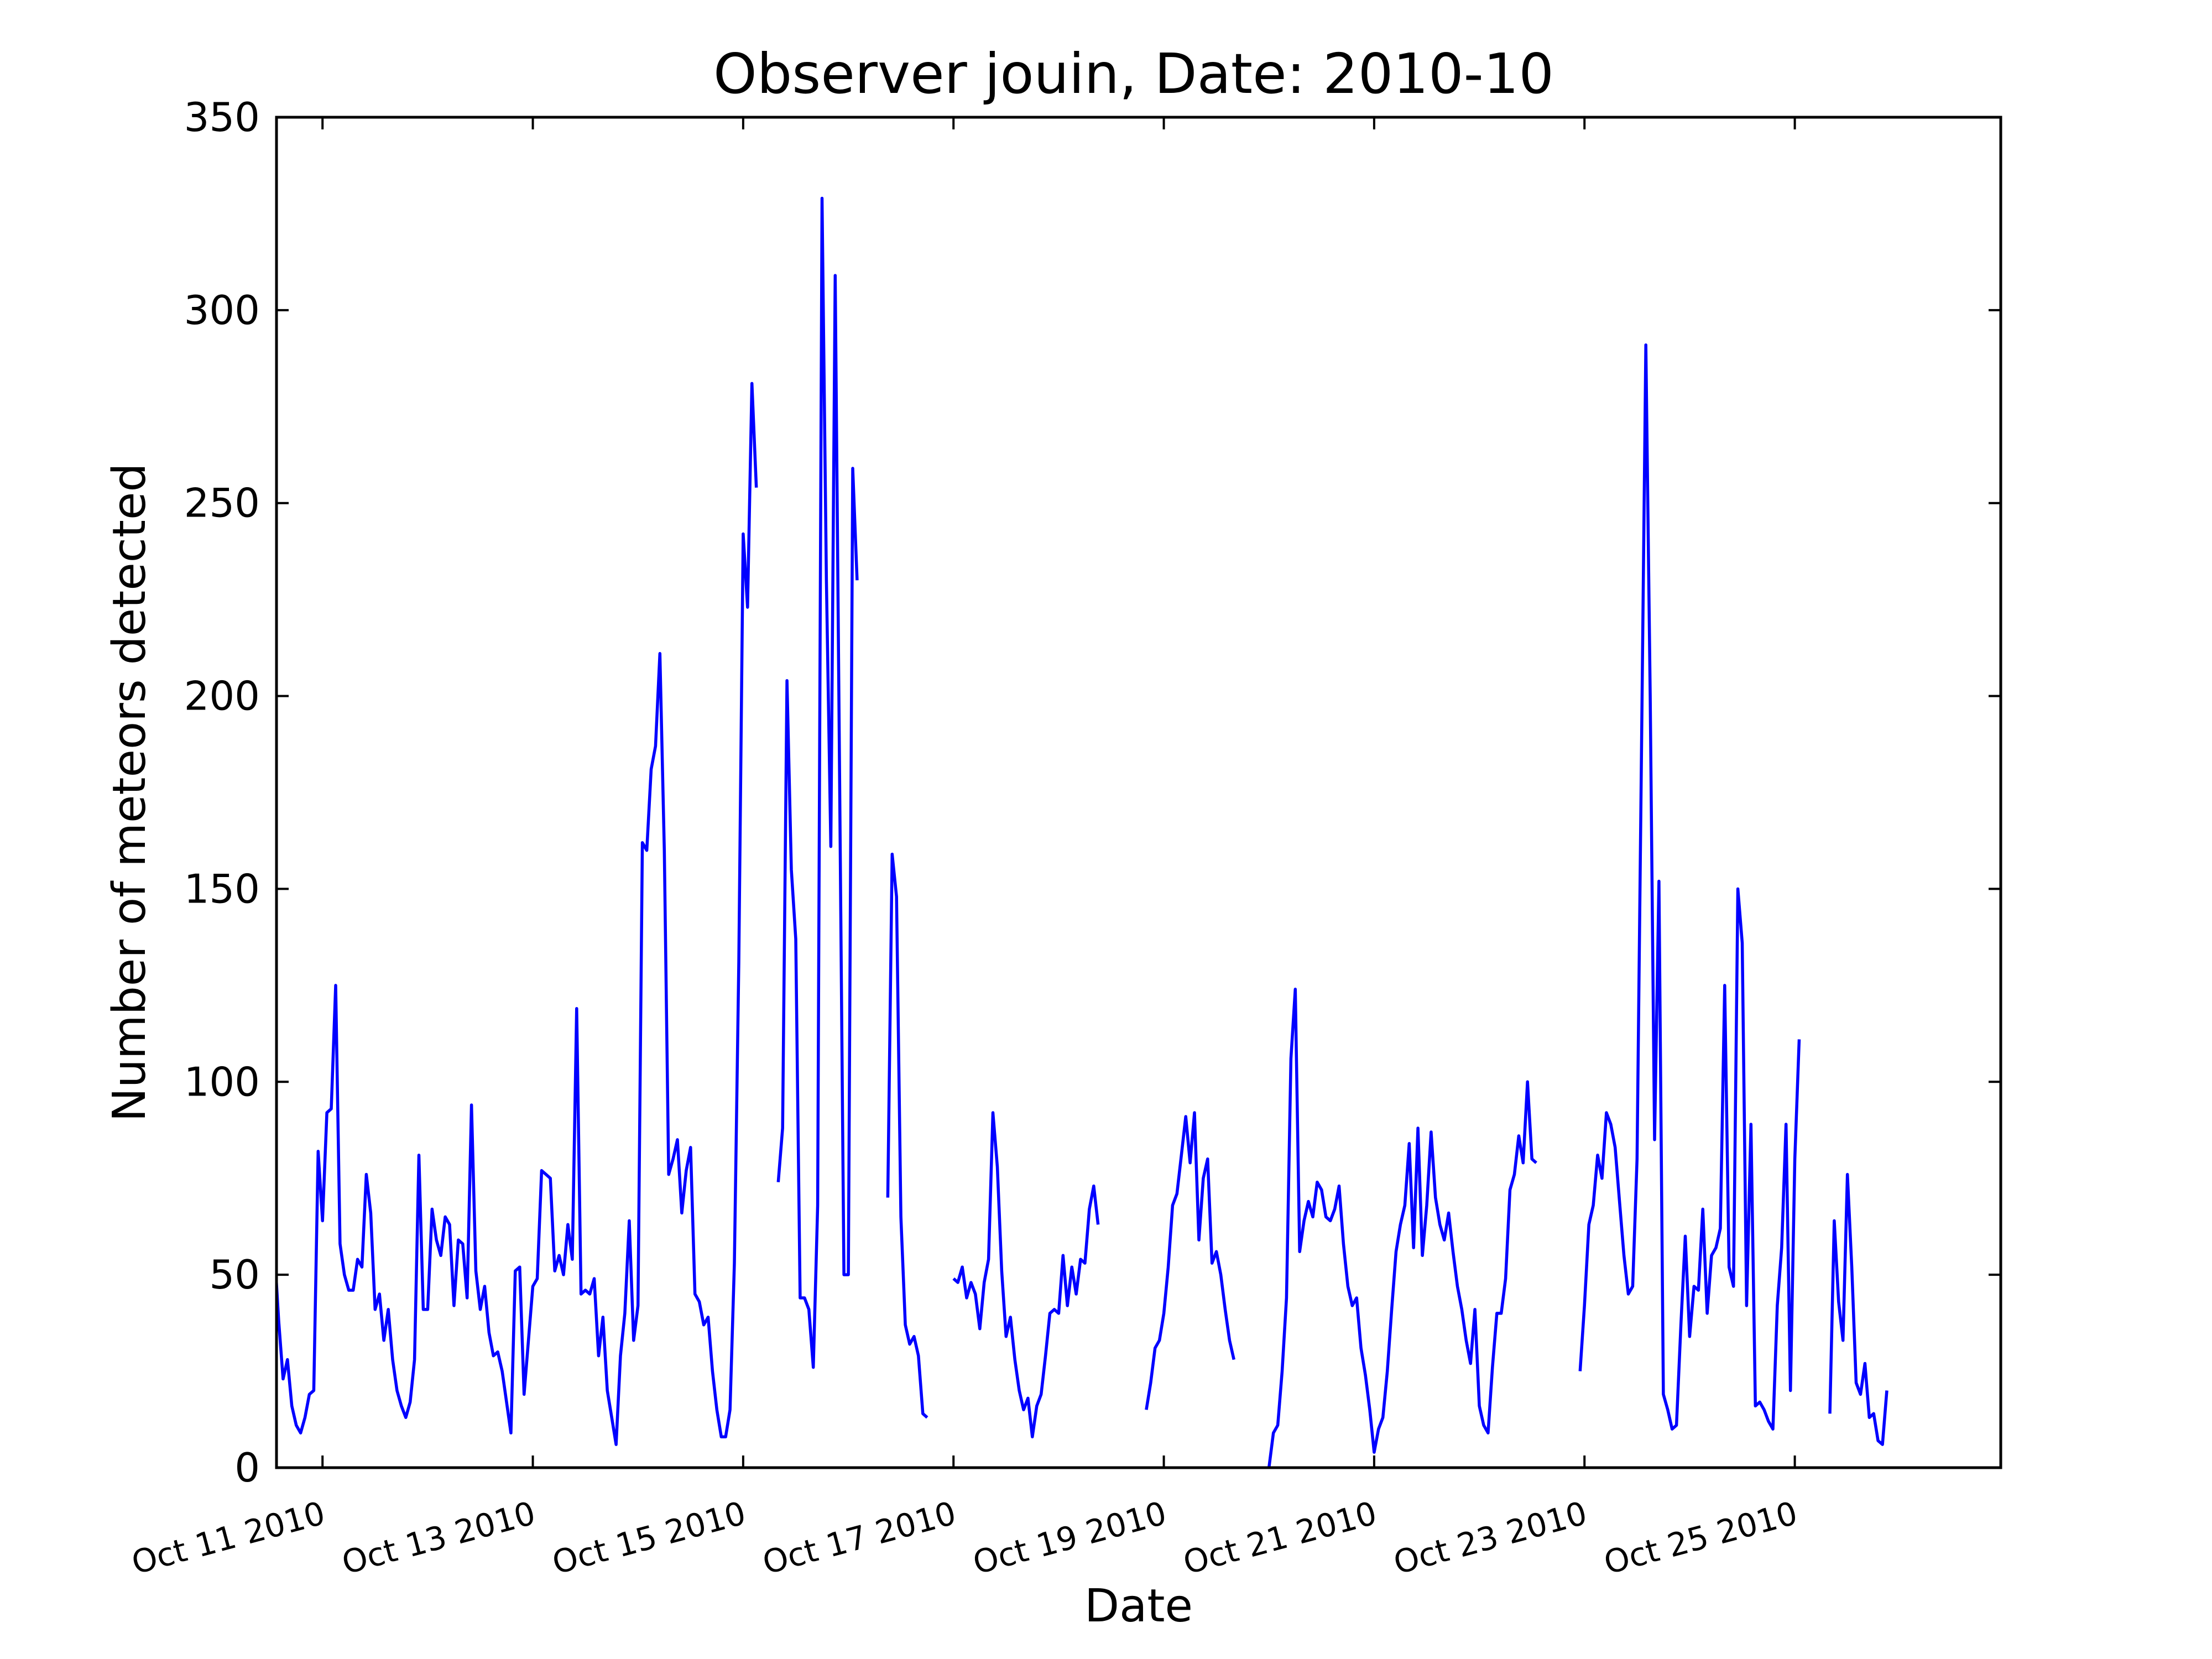 The image size is (2212, 1659). Describe the element at coordinates (222, 503) in the screenshot. I see `y-tick-label: 250` at that location.